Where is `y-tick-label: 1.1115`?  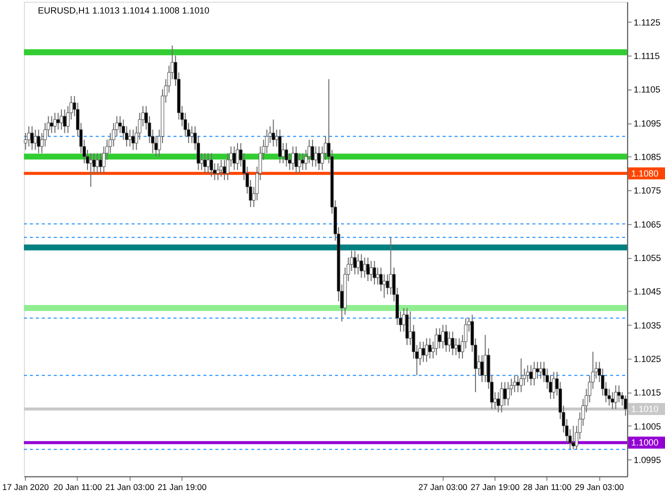 y-tick-label: 1.1115 is located at coordinates (647, 56).